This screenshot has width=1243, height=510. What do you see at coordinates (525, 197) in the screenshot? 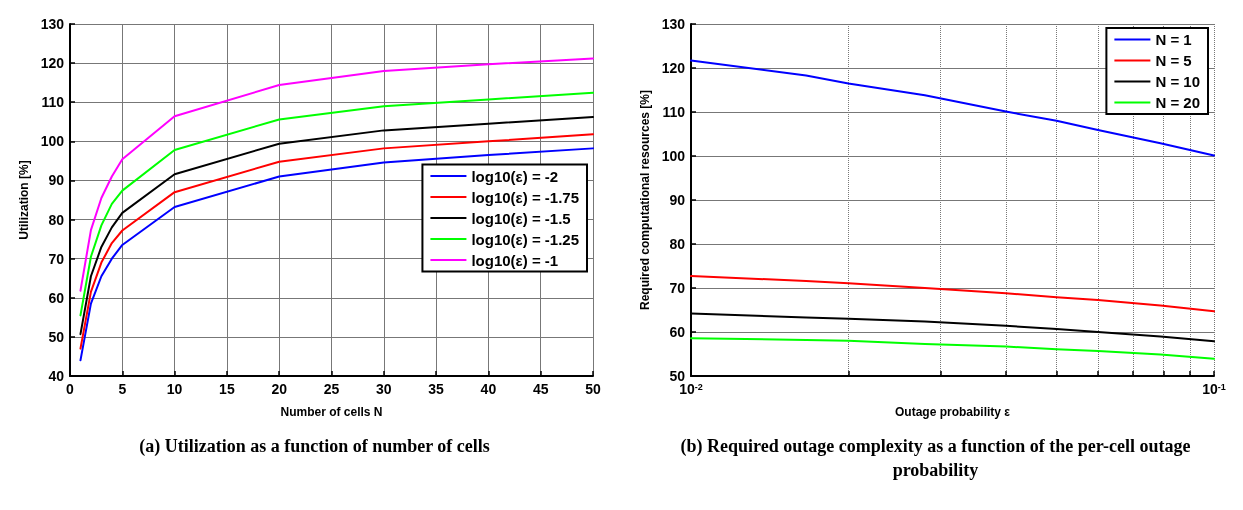
I see `legend-label: log10(ε) = -1.75` at bounding box center [525, 197].